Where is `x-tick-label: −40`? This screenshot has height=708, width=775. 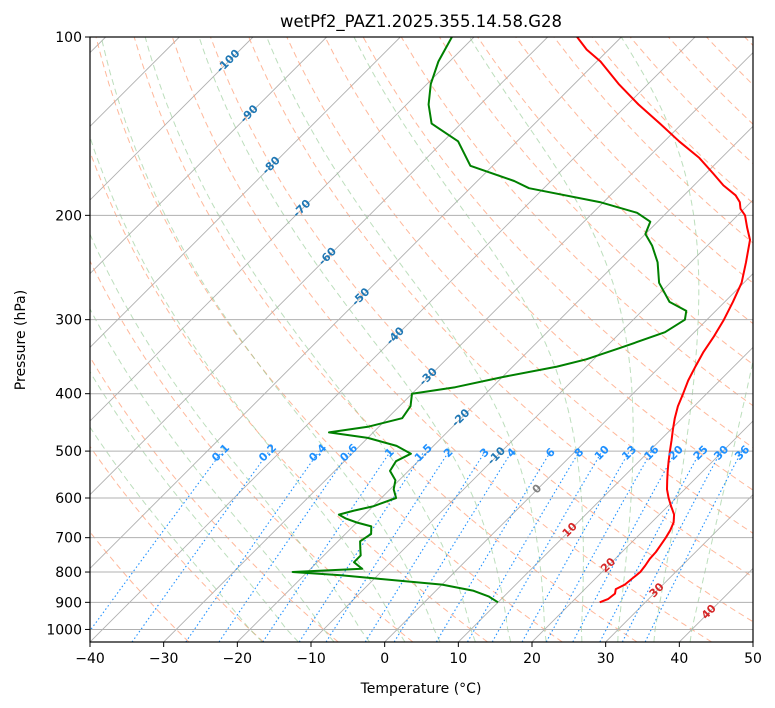
x-tick-label: −40 is located at coordinates (90, 659).